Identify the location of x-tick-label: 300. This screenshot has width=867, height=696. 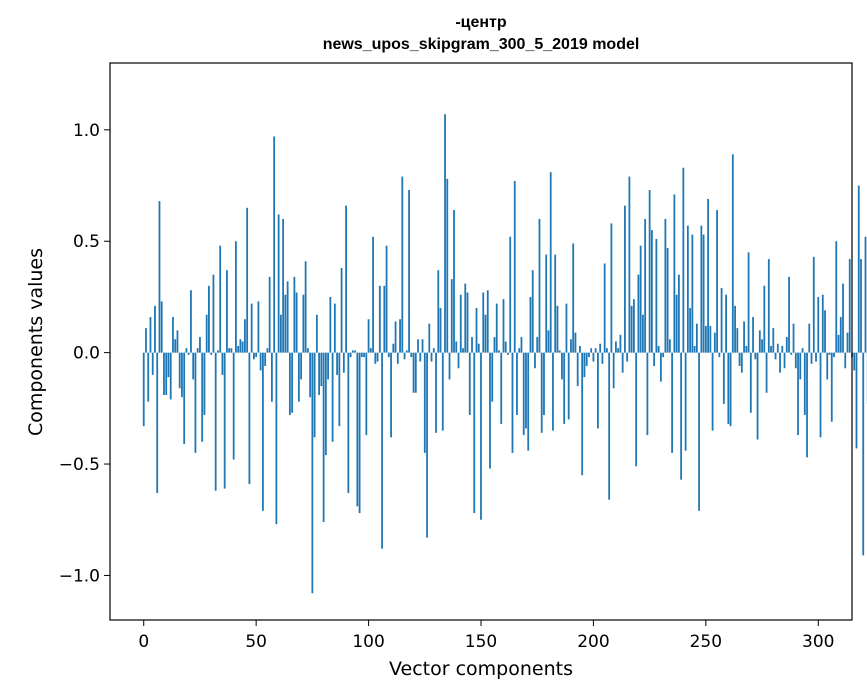
(818, 642).